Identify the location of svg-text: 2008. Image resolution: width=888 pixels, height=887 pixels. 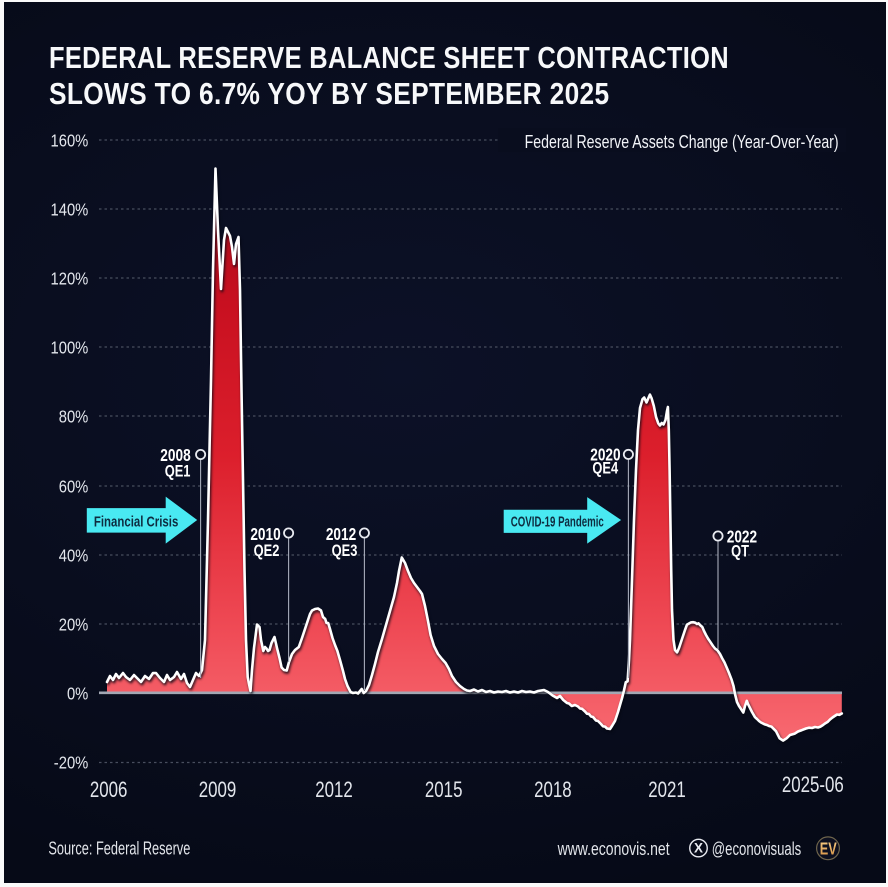
(175, 456).